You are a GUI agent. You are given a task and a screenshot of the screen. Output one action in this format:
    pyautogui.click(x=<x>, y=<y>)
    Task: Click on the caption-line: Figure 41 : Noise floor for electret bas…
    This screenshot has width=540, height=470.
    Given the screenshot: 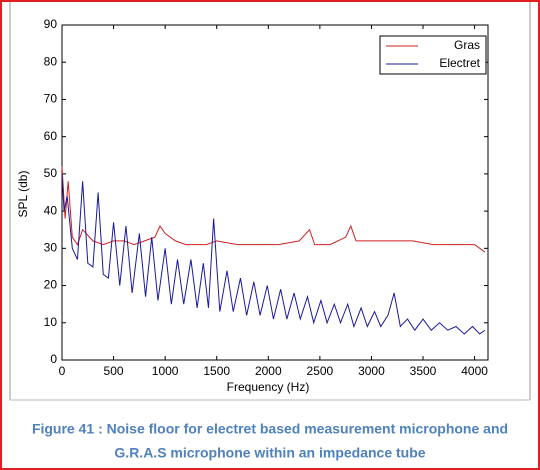 What is the action you would take?
    pyautogui.click(x=270, y=429)
    